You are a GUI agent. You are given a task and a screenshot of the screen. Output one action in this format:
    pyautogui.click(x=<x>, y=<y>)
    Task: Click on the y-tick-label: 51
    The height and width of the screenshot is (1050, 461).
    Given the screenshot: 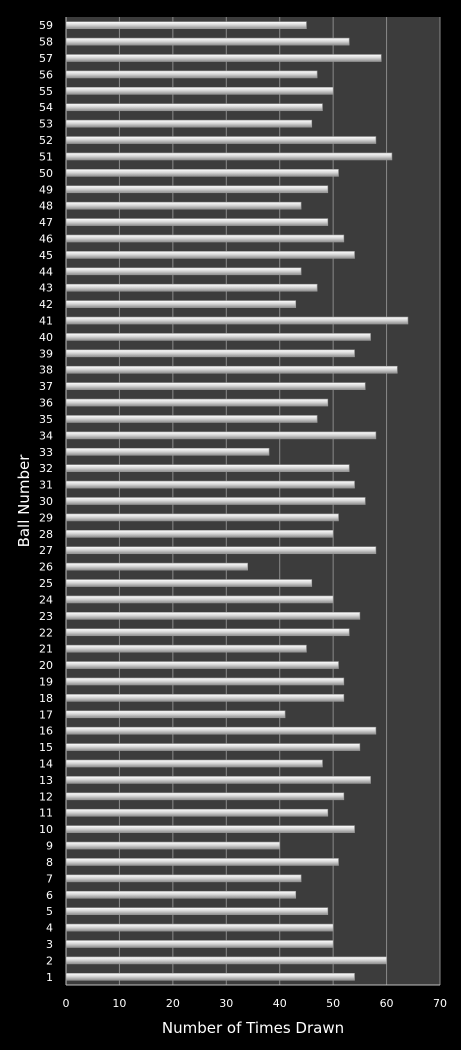 What is the action you would take?
    pyautogui.click(x=46, y=156)
    